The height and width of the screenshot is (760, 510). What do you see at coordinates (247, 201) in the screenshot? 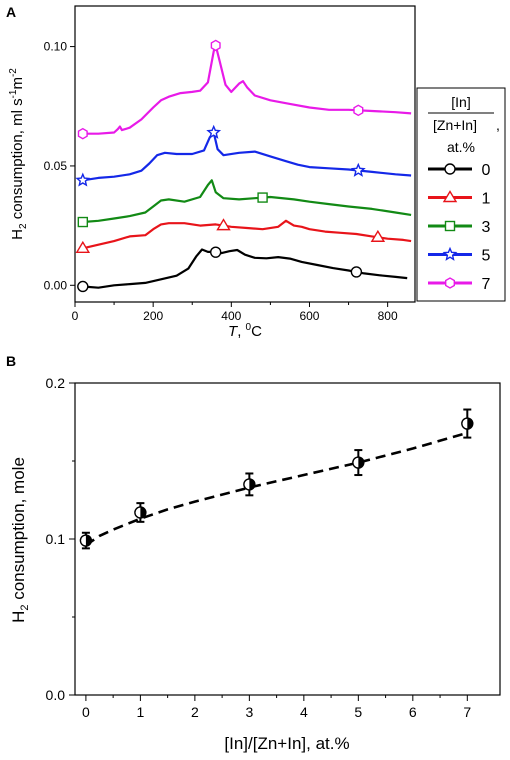
I see `series-3-line` at bounding box center [247, 201].